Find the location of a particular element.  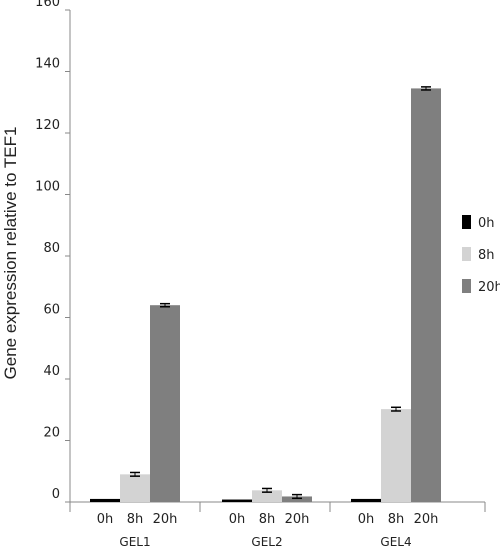

legend-label-20h: 20h is located at coordinates (489, 287).